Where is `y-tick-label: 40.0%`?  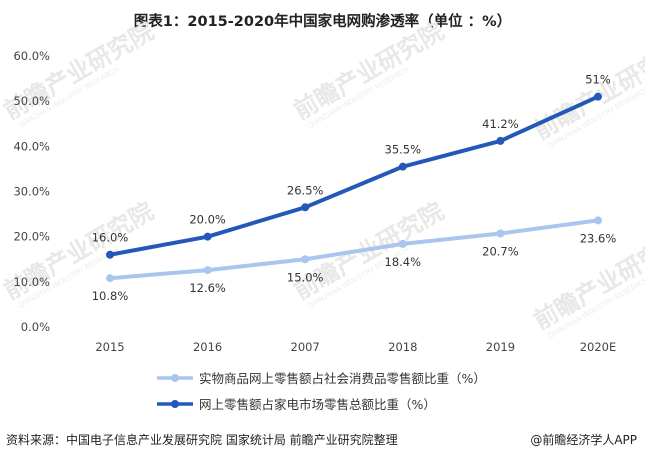
y-tick-label: 40.0% is located at coordinates (31, 146).